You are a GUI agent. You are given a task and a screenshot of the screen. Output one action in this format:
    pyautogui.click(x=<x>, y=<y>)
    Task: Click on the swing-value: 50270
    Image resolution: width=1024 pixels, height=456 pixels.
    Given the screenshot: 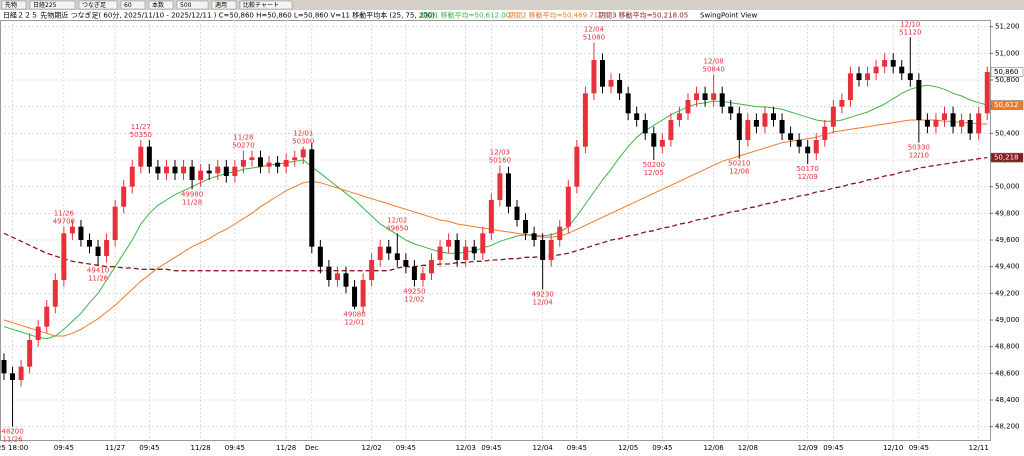 What is the action you would take?
    pyautogui.click(x=243, y=146)
    